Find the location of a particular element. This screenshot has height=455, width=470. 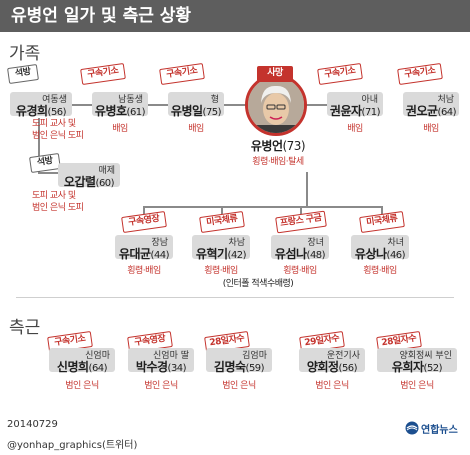

footer-date: 20140729 is located at coordinates (32, 424).